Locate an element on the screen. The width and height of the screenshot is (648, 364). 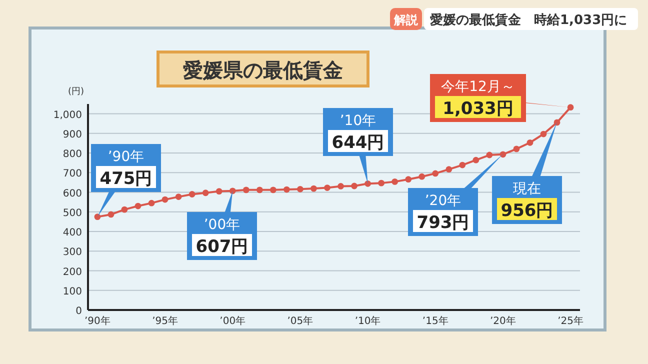
y-tick-label: 600 is located at coordinates (72, 194).